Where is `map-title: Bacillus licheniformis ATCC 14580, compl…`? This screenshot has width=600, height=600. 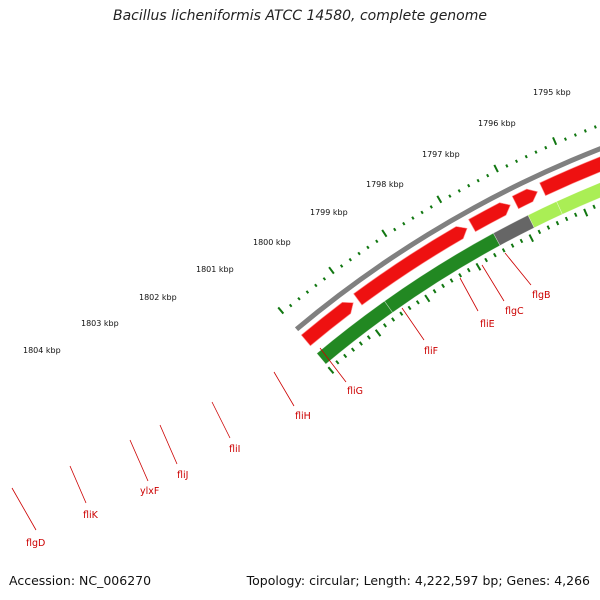
map-title: Bacillus licheniformis ATCC 14580, compl… is located at coordinates (300, 16).